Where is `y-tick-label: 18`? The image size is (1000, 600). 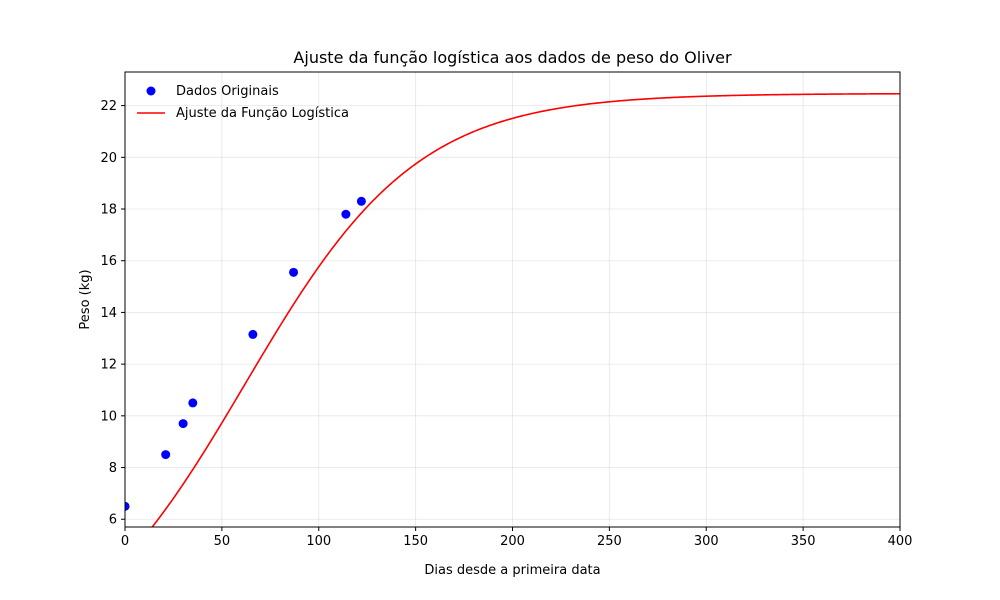
y-tick-label: 18 is located at coordinates (108, 210).